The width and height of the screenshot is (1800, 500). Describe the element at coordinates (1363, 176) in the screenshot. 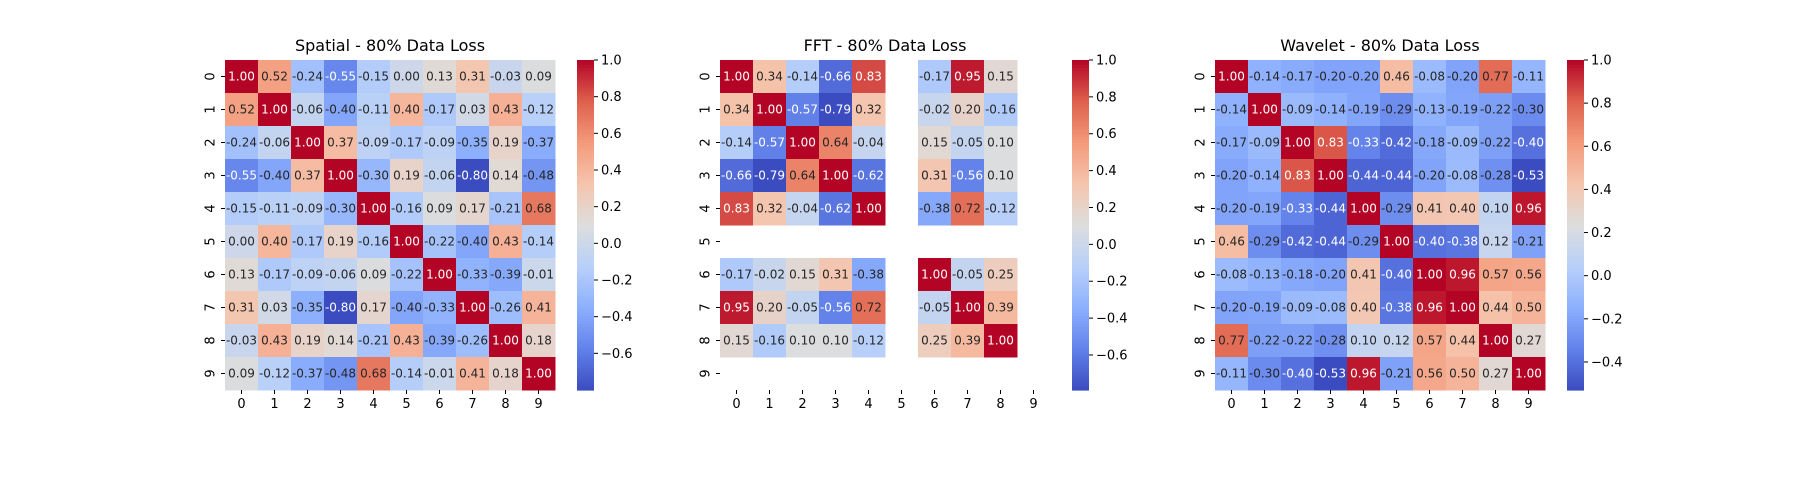

I see `cell-value-label: -0.44` at that location.